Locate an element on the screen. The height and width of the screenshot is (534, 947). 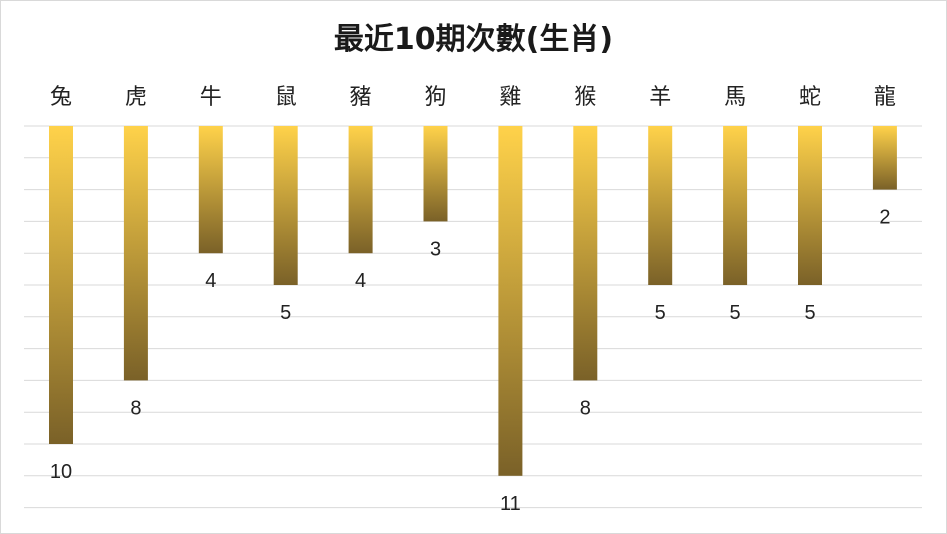
category-label: 豬 is located at coordinates (361, 97).